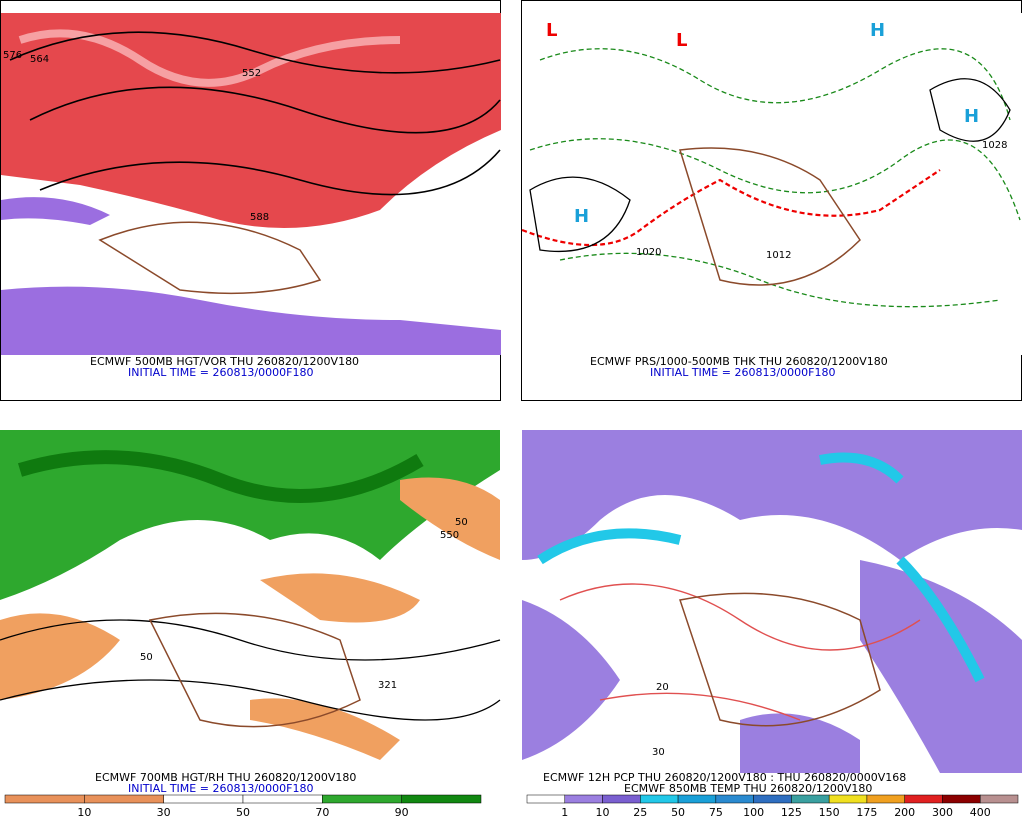 This screenshot has height=823, width=1024. What do you see at coordinates (648, 252) in the screenshot?
I see `contour-label: 1020` at bounding box center [648, 252].